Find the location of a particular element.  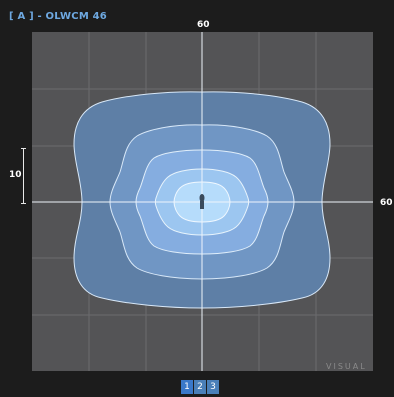

axis-label-left: 10 is located at coordinates (15, 175).